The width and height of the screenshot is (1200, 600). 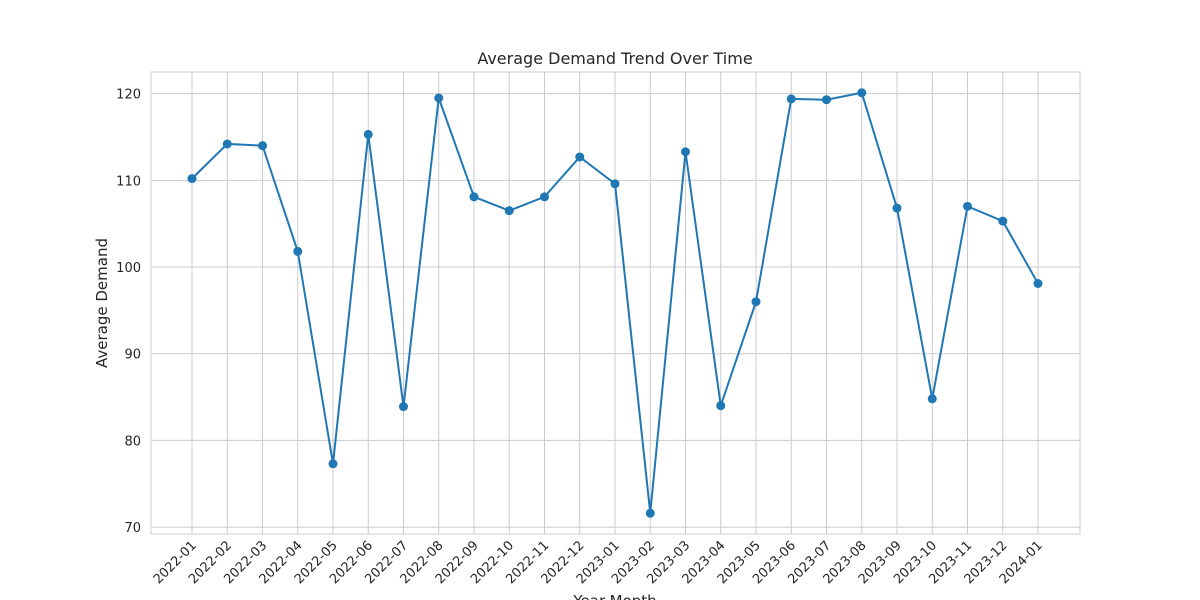 What do you see at coordinates (132, 528) in the screenshot?
I see `y-tick-label: 70` at bounding box center [132, 528].